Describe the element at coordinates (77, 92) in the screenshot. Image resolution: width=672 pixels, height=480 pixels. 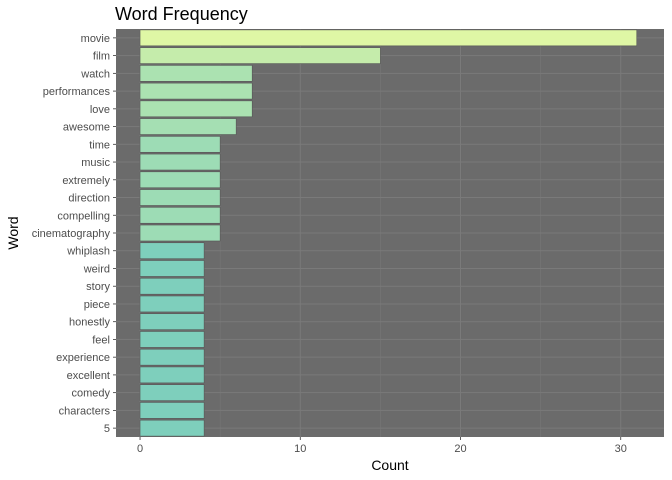
I see `y-tick-label: performances` at that location.